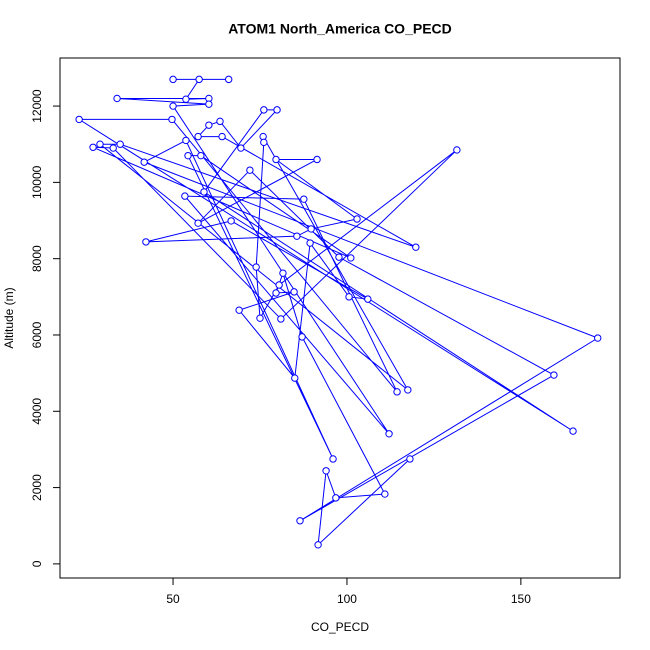  What do you see at coordinates (37, 258) in the screenshot?
I see `y-tick-label: 8000` at bounding box center [37, 258].